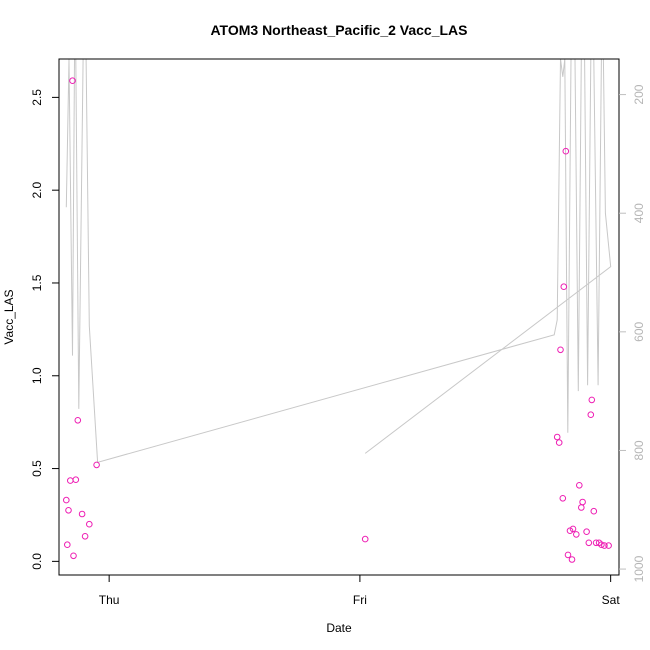 This screenshot has width=650, height=650. What do you see at coordinates (611, 600) in the screenshot?
I see `x-tick-label: Sat` at bounding box center [611, 600].